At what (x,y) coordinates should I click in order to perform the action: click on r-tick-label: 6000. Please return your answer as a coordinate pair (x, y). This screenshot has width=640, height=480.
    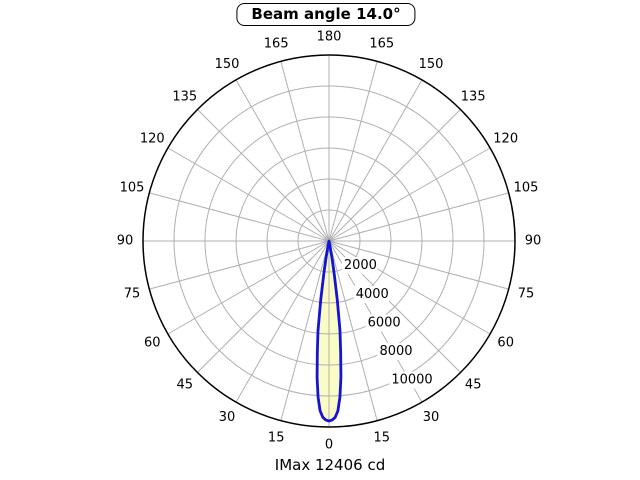
    Looking at the image, I should click on (384, 322).